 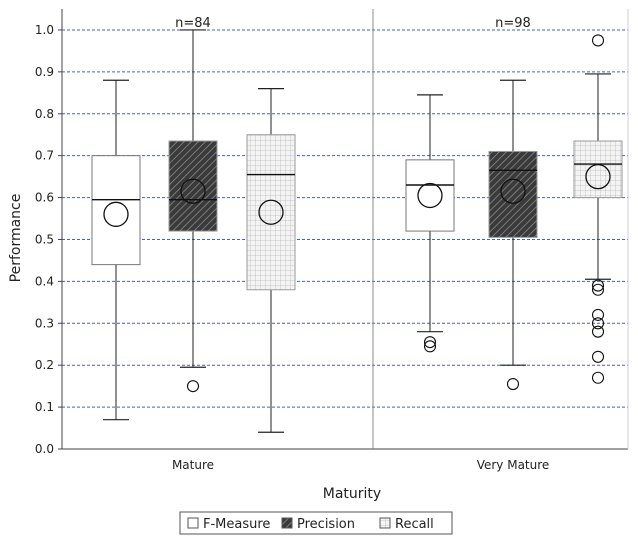 I want to click on legend-label: Precision, so click(x=326, y=524).